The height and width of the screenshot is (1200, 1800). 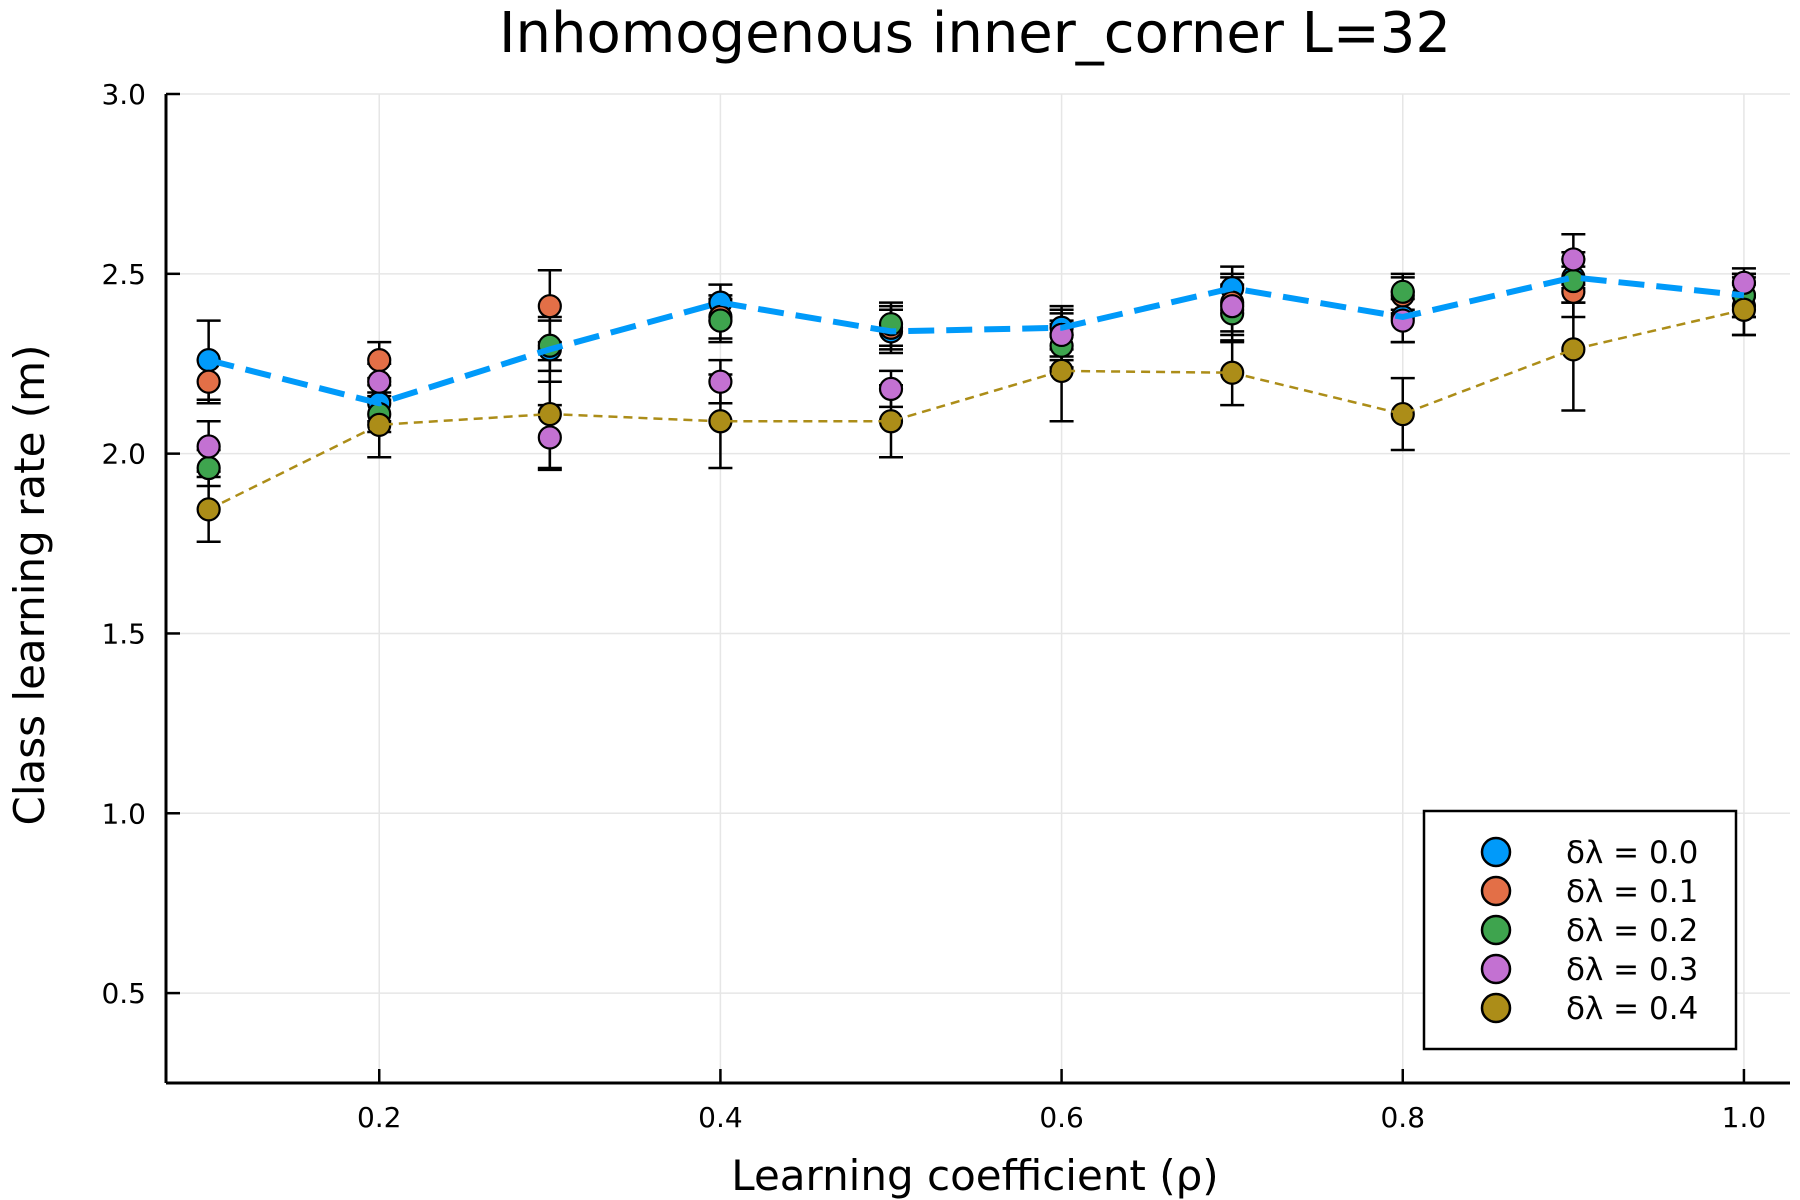 What do you see at coordinates (123, 454) in the screenshot?
I see `y-tick-label: 2.0` at bounding box center [123, 454].